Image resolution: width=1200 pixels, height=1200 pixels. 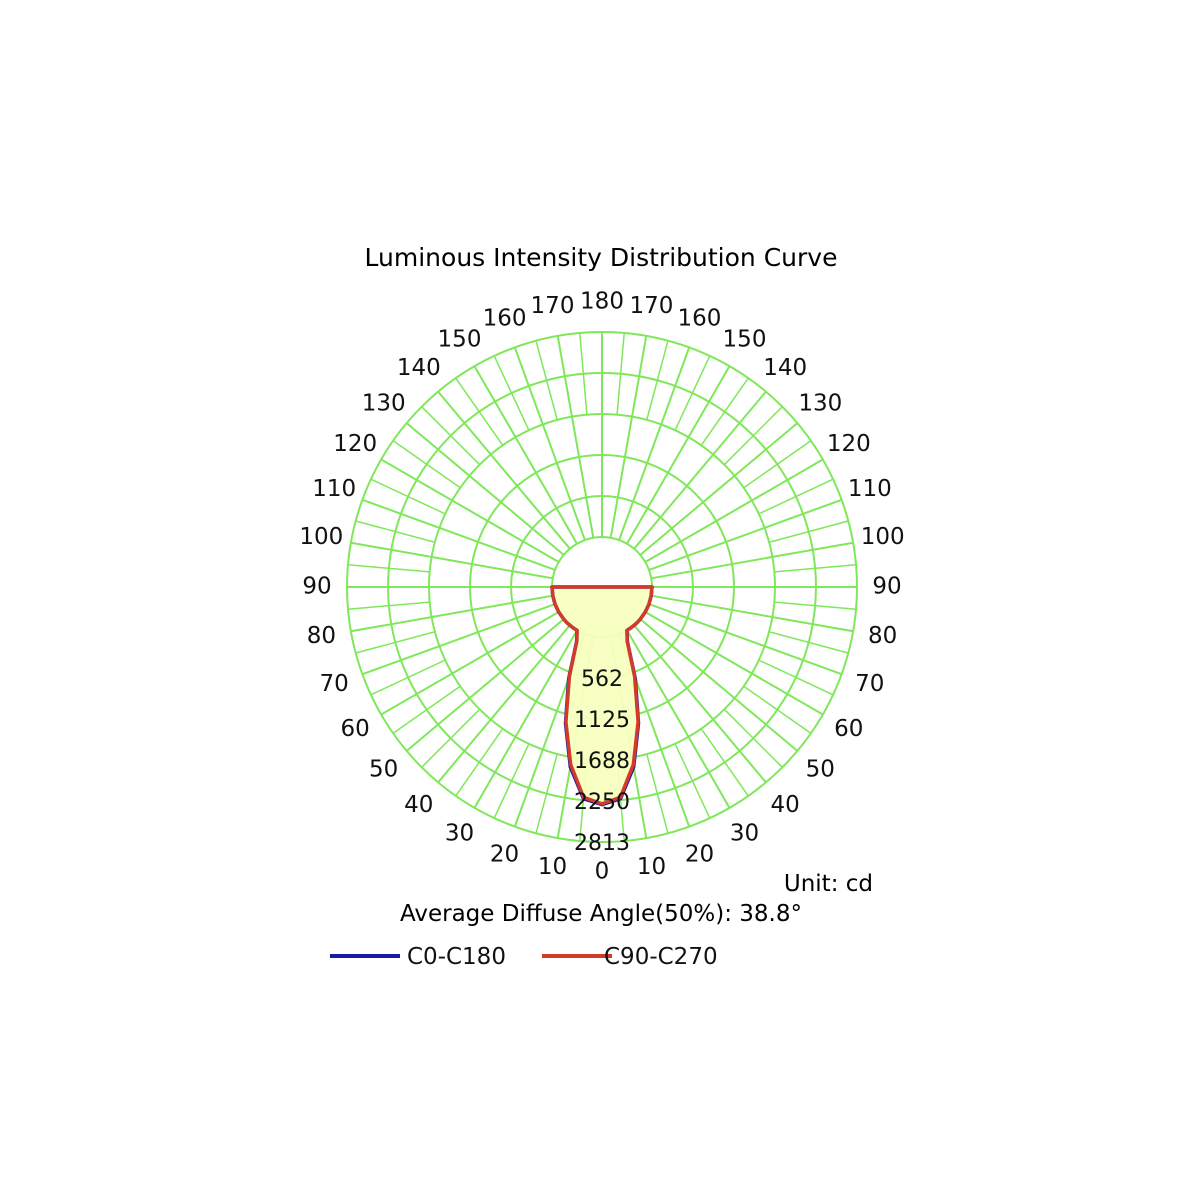 I want to click on angle-label-left: 80, so click(x=321, y=636).